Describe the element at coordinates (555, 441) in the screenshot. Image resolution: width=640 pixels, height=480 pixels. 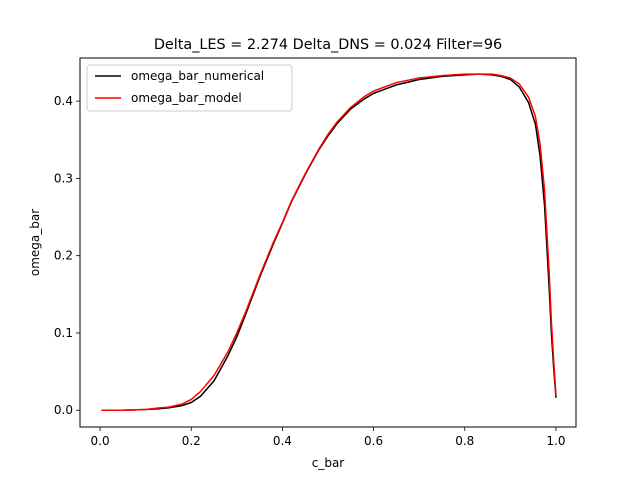
I see `x-tick-label: 1.0` at that location.